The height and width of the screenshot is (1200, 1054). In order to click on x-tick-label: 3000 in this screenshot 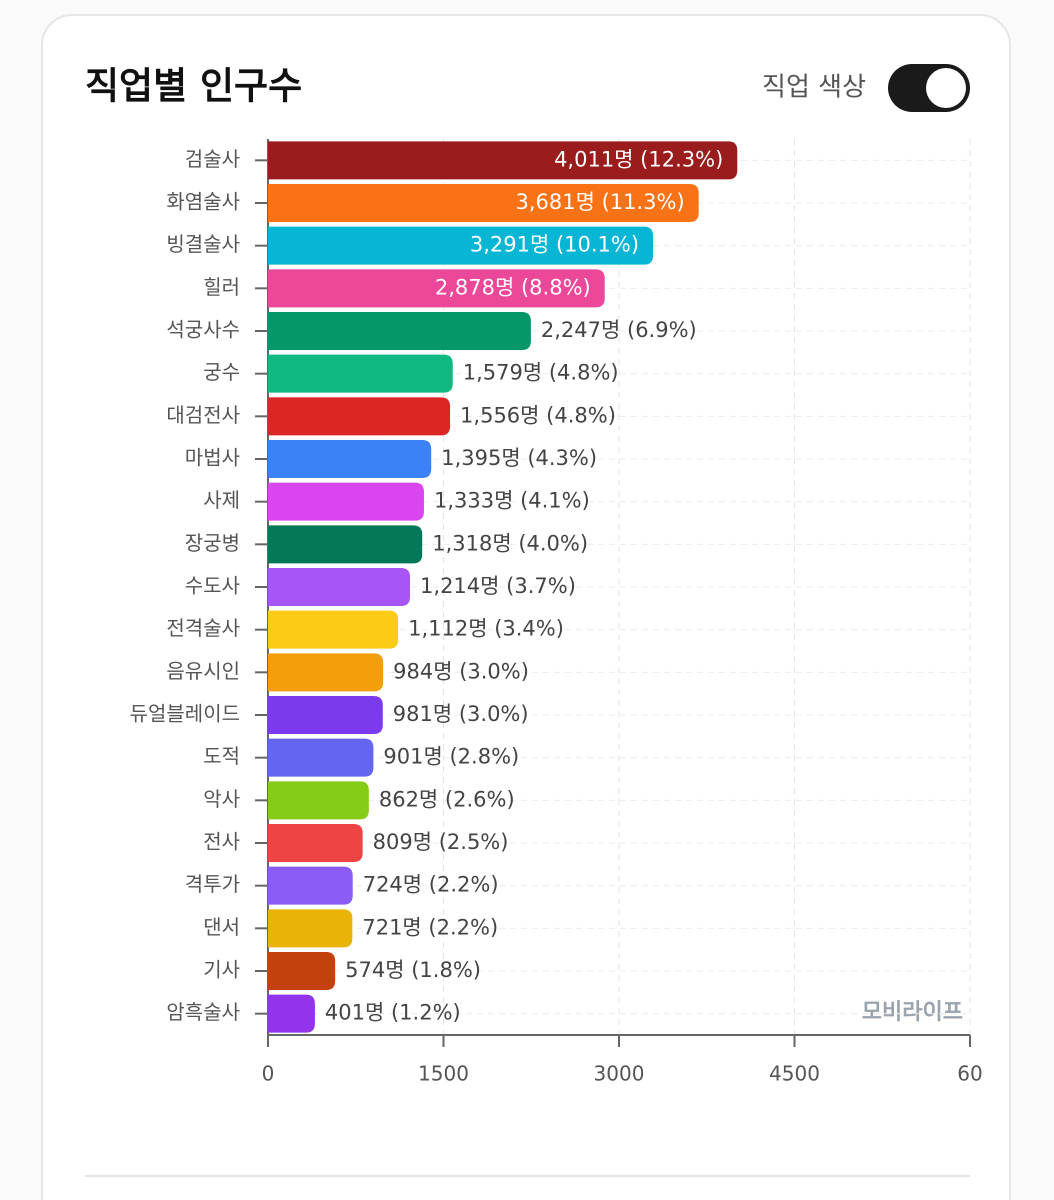, I will do `click(619, 1074)`.